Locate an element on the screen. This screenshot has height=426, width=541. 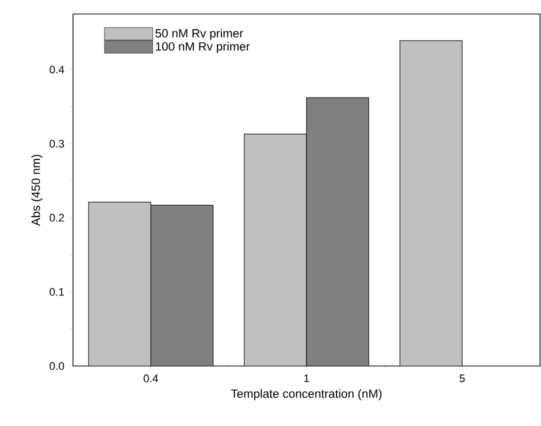
x-tick-label: 1 is located at coordinates (307, 378).